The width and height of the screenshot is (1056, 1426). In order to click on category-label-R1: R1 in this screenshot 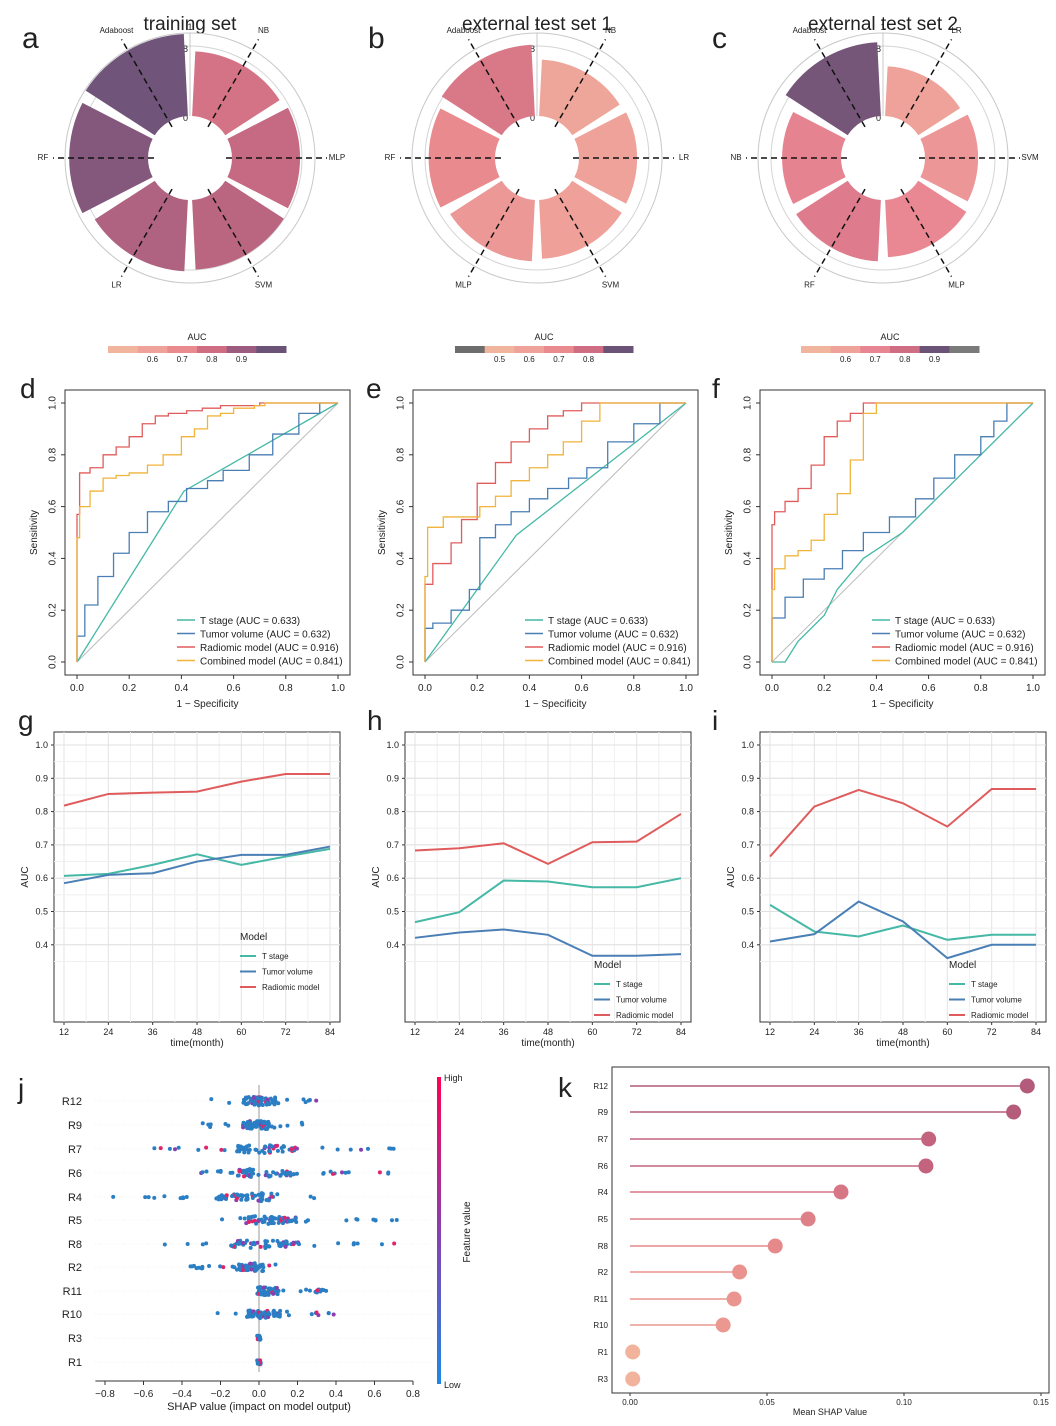, I will do `click(603, 1352)`.